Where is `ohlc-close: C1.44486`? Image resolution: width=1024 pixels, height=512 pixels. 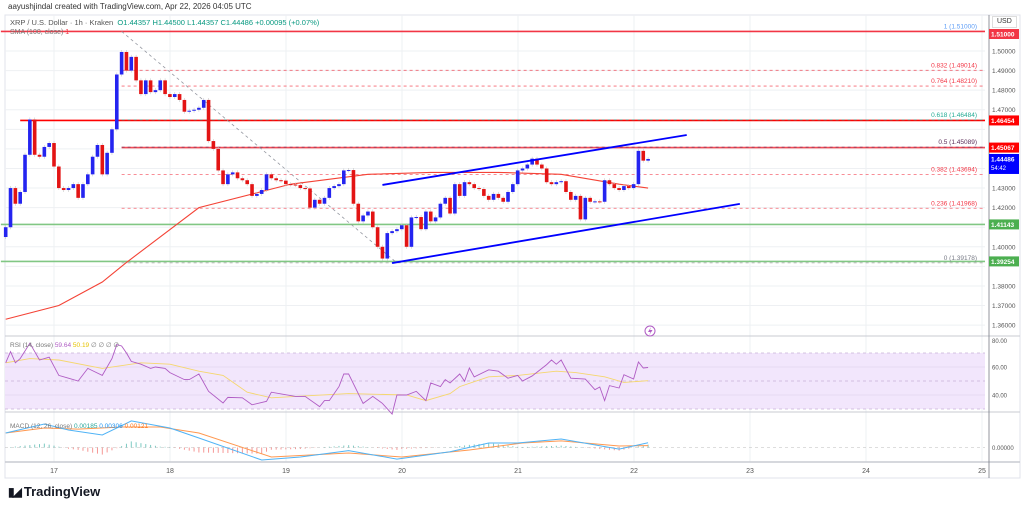
ohlc-close: C1.44486 is located at coordinates (236, 22).